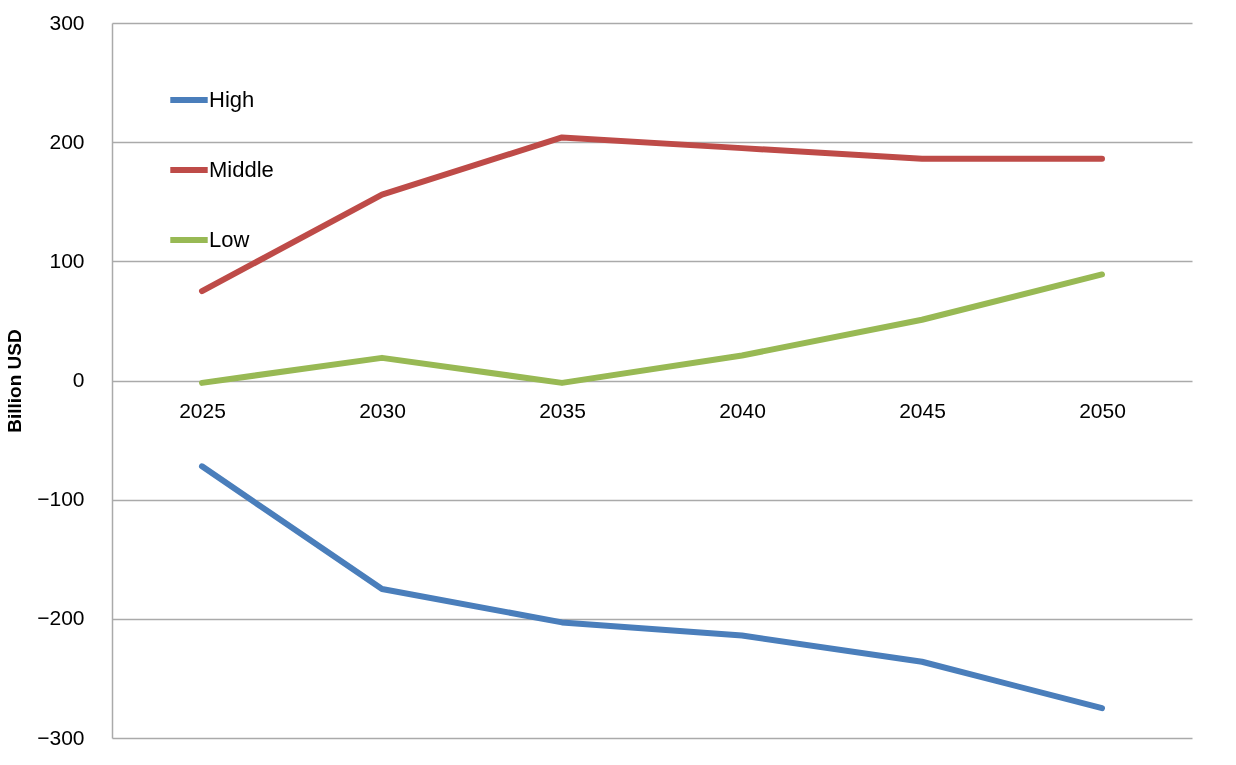 This screenshot has height=765, width=1236. What do you see at coordinates (15, 381) in the screenshot?
I see `y-axis-title: Billion USD` at bounding box center [15, 381].